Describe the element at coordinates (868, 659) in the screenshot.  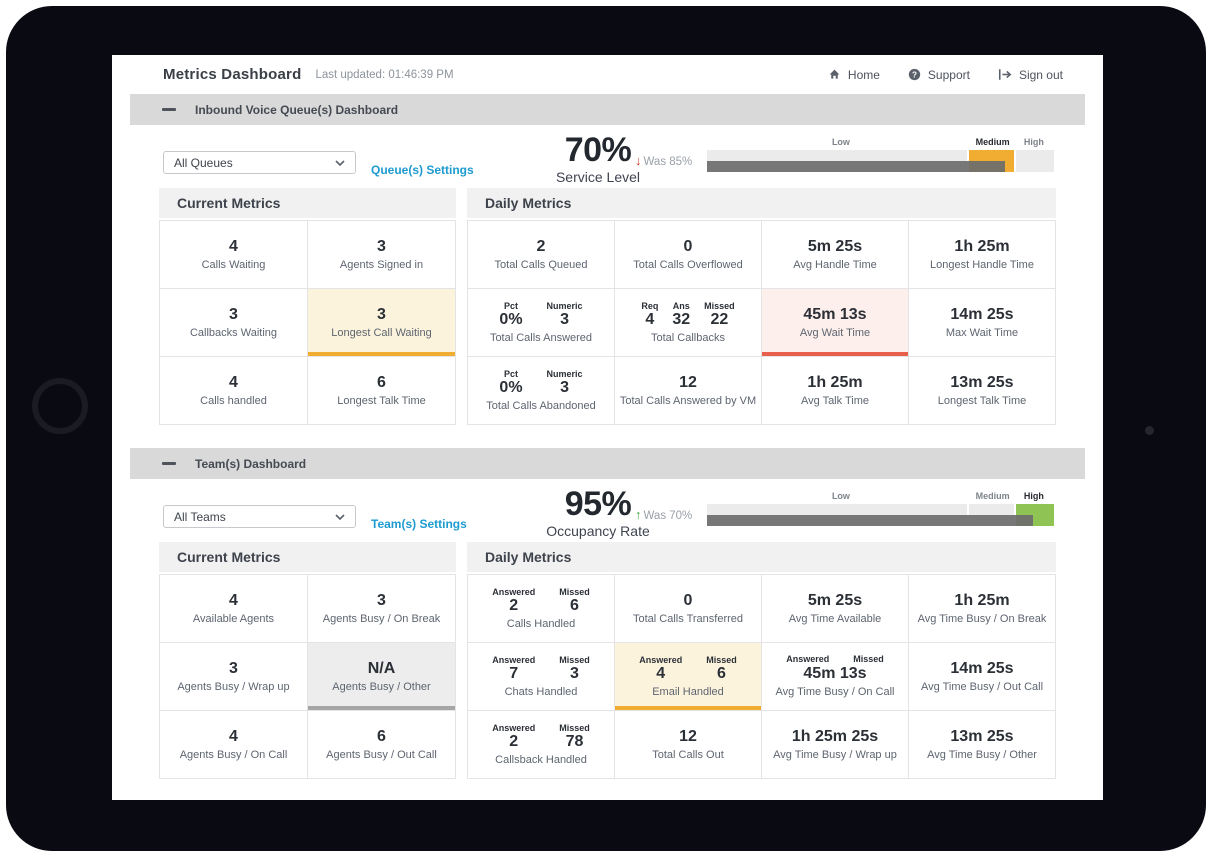
I see `metric-sub-pair: Missed` at that location.